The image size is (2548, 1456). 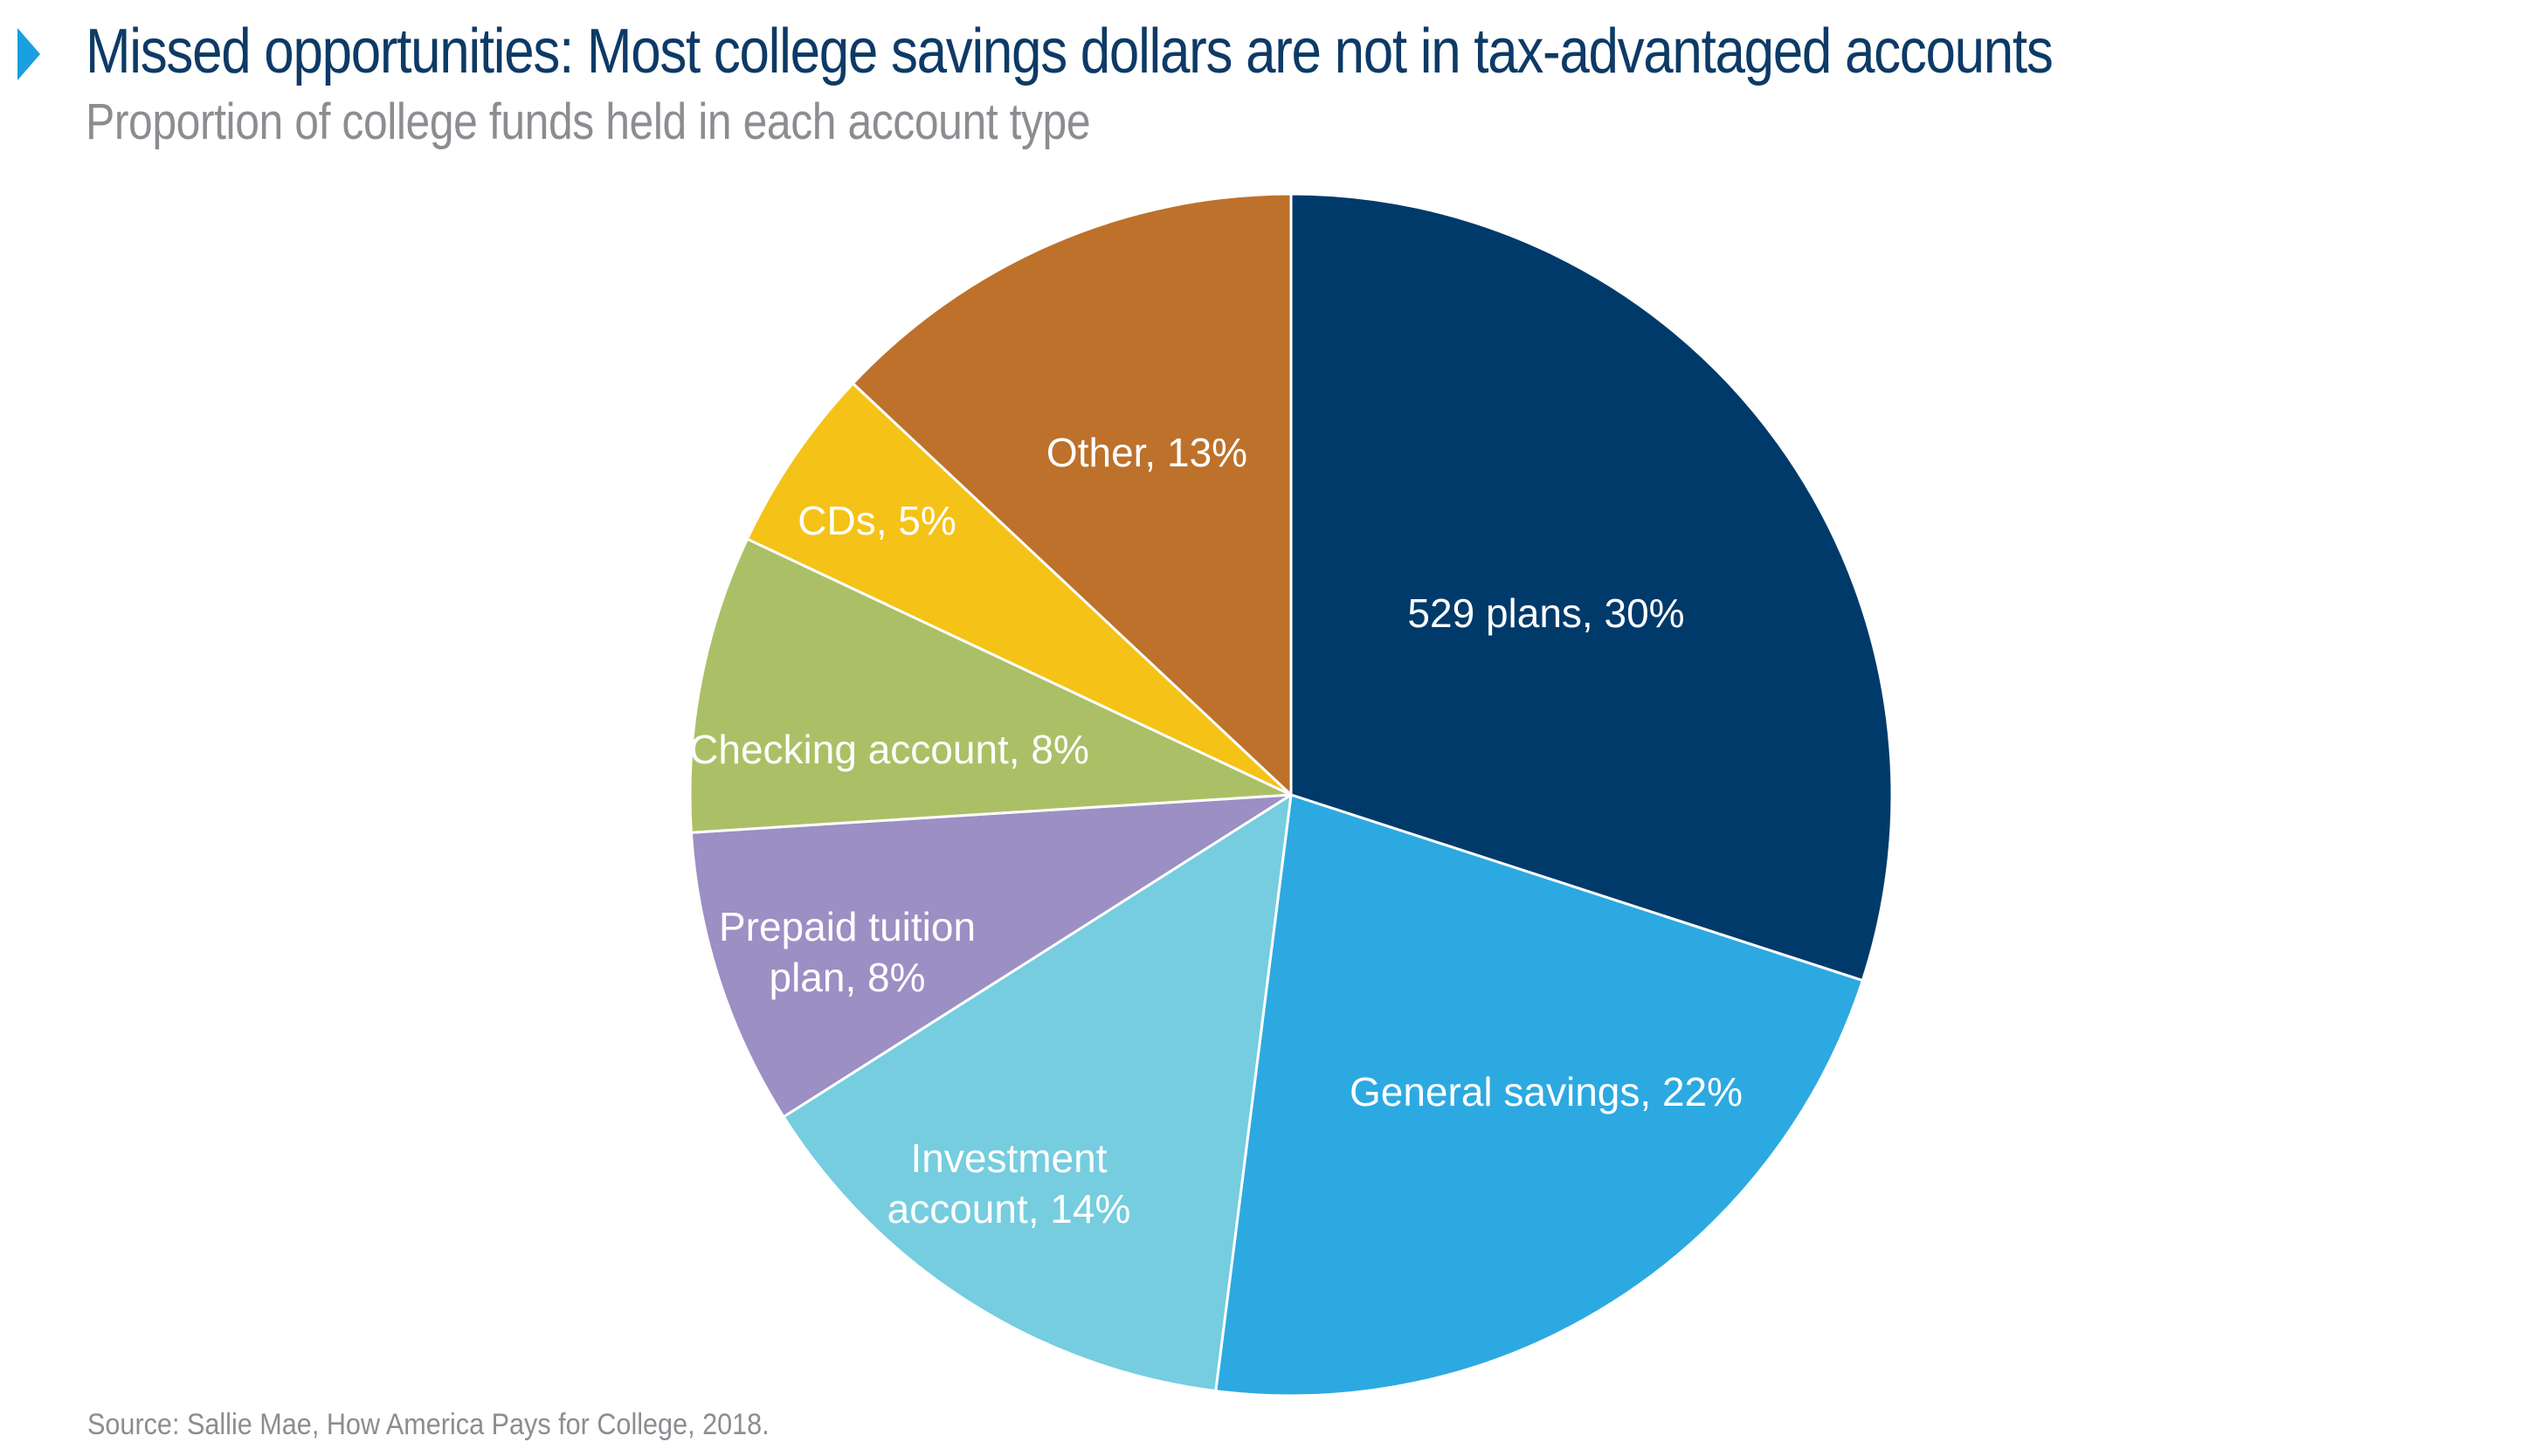 I want to click on slice-label-7-line-1: Other, 13%, so click(x=1146, y=452).